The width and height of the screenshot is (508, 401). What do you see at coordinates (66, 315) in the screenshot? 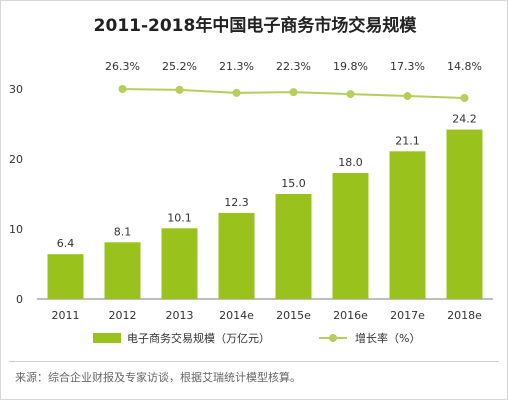
I see `x-tick-label: 2011` at bounding box center [66, 315].